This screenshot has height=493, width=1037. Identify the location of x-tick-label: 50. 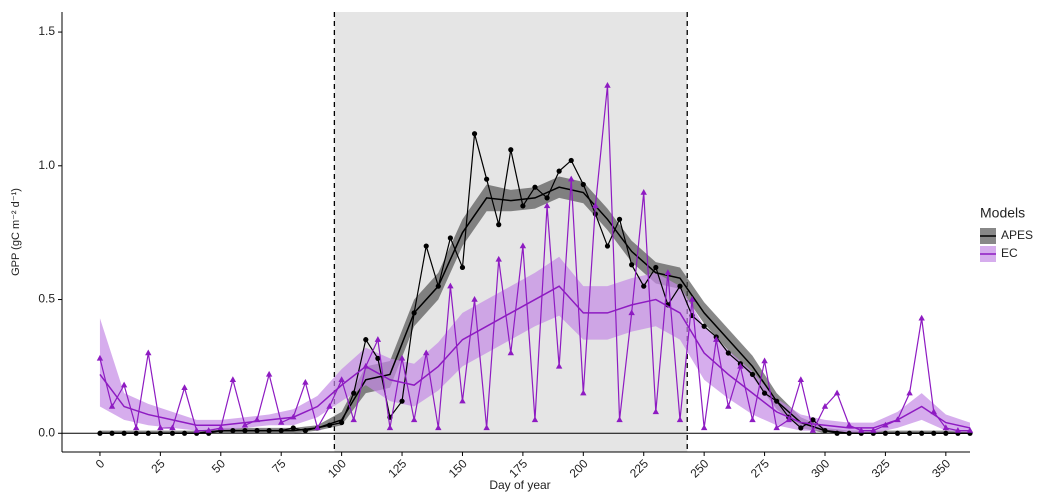
(219, 466).